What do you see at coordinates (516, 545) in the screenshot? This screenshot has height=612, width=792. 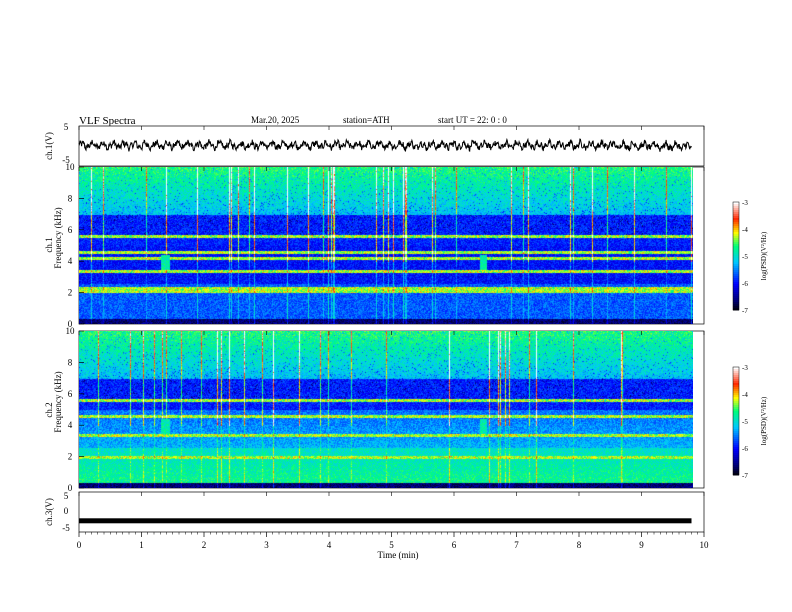 I see `x-tick-label: 7` at bounding box center [516, 545].